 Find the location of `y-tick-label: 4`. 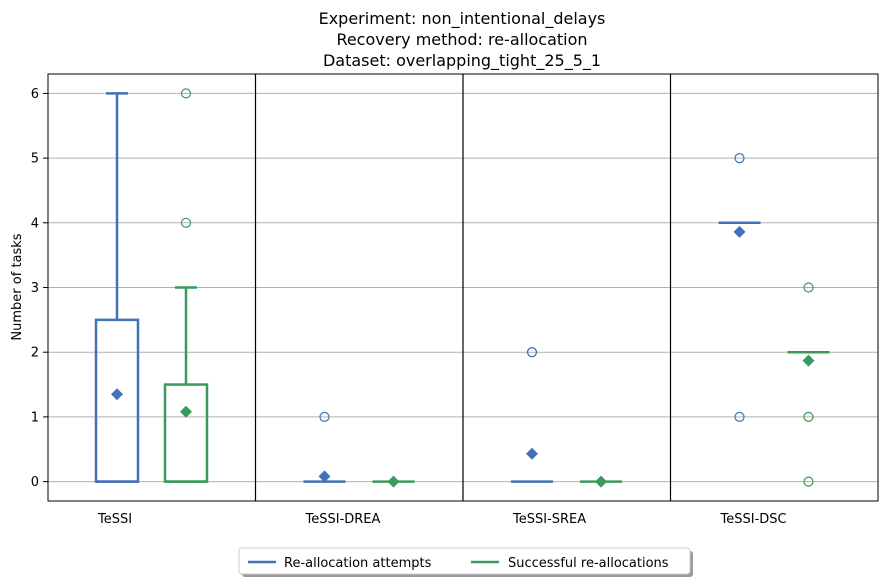

y-tick-label: 4 is located at coordinates (35, 223).